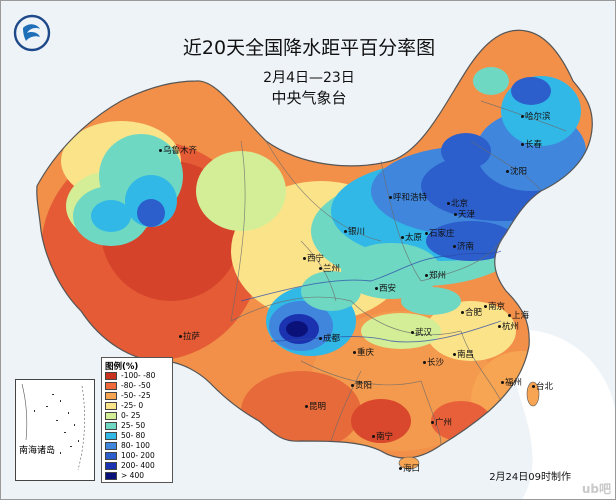 Image resolution: width=616 pixels, height=500 pixels. I want to click on city-label: 杭州, so click(508, 327).